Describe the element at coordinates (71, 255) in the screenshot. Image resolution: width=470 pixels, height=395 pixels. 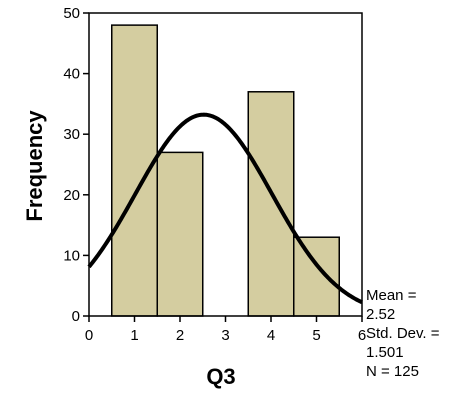
I see `y-tick-label: 10` at that location.